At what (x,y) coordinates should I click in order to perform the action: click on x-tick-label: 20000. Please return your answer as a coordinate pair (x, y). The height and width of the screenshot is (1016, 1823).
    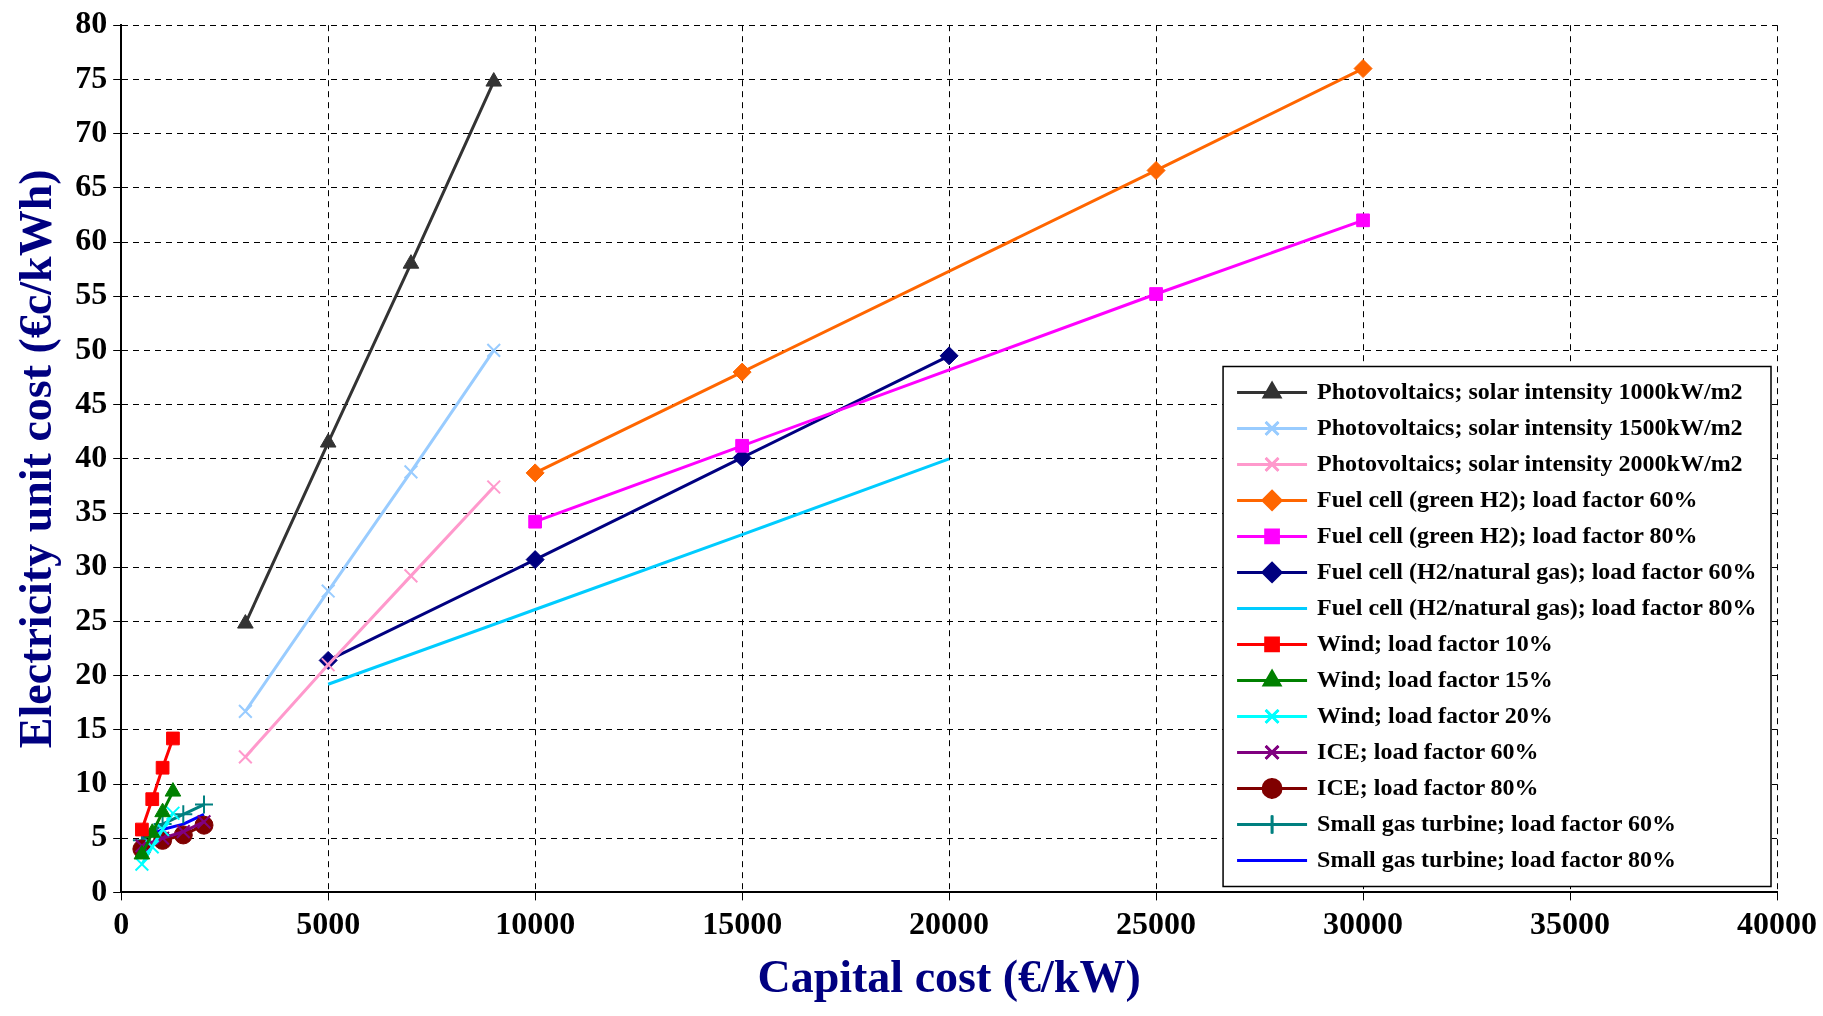
    Looking at the image, I should click on (949, 922).